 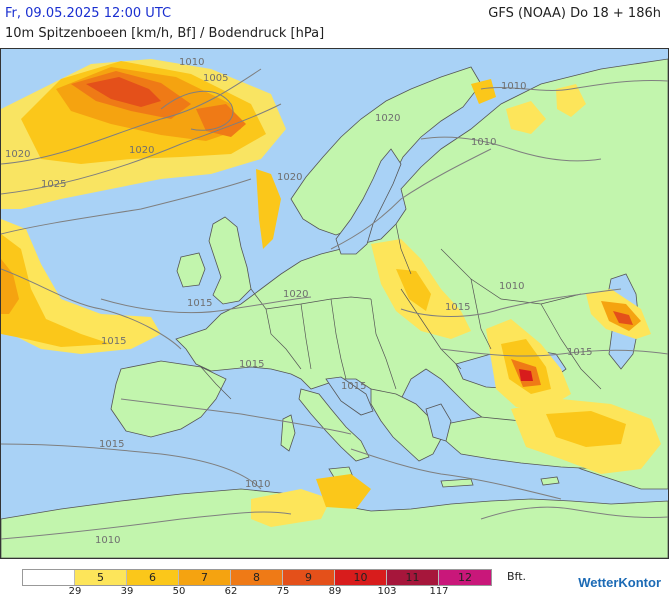 I want to click on corsica-sardinia, so click(x=288, y=433).